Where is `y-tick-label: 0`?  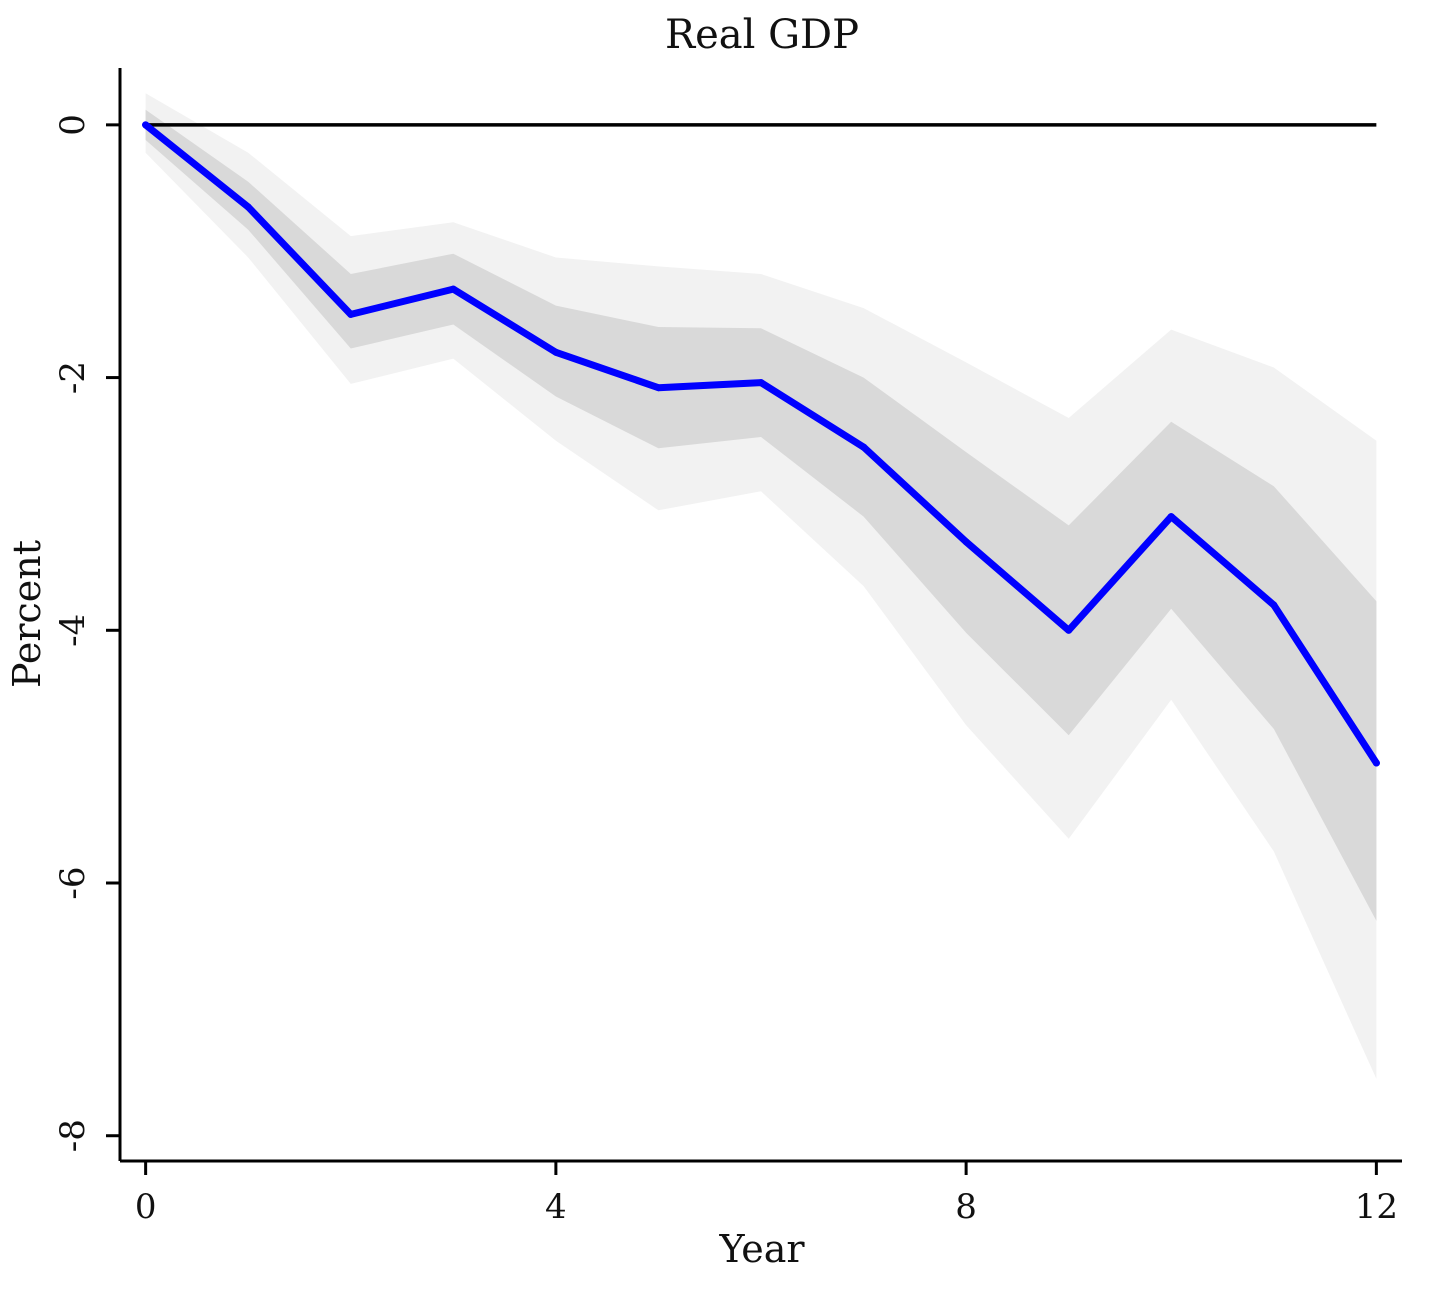
y-tick-label: 0 is located at coordinates (73, 125).